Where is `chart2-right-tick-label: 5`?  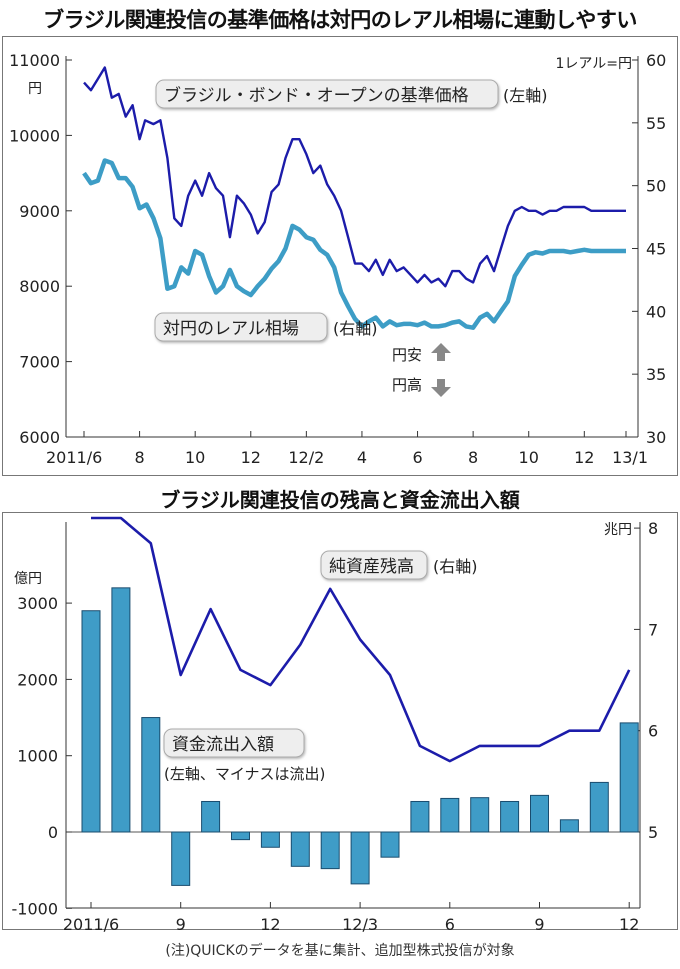 chart2-right-tick-label: 5 is located at coordinates (653, 832).